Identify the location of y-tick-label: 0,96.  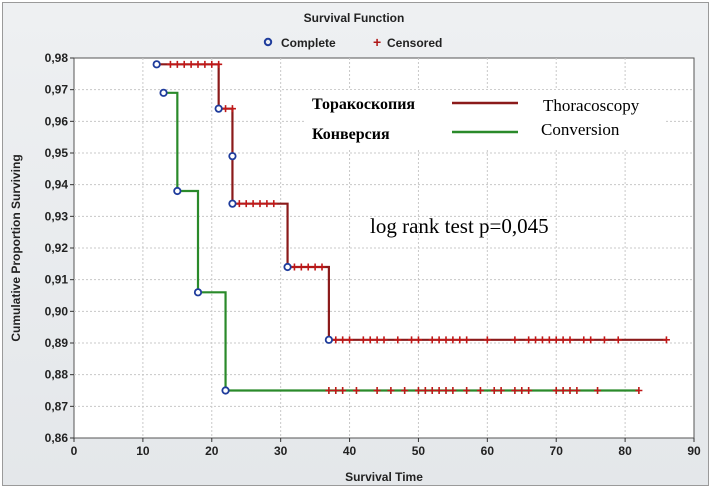
(57, 121).